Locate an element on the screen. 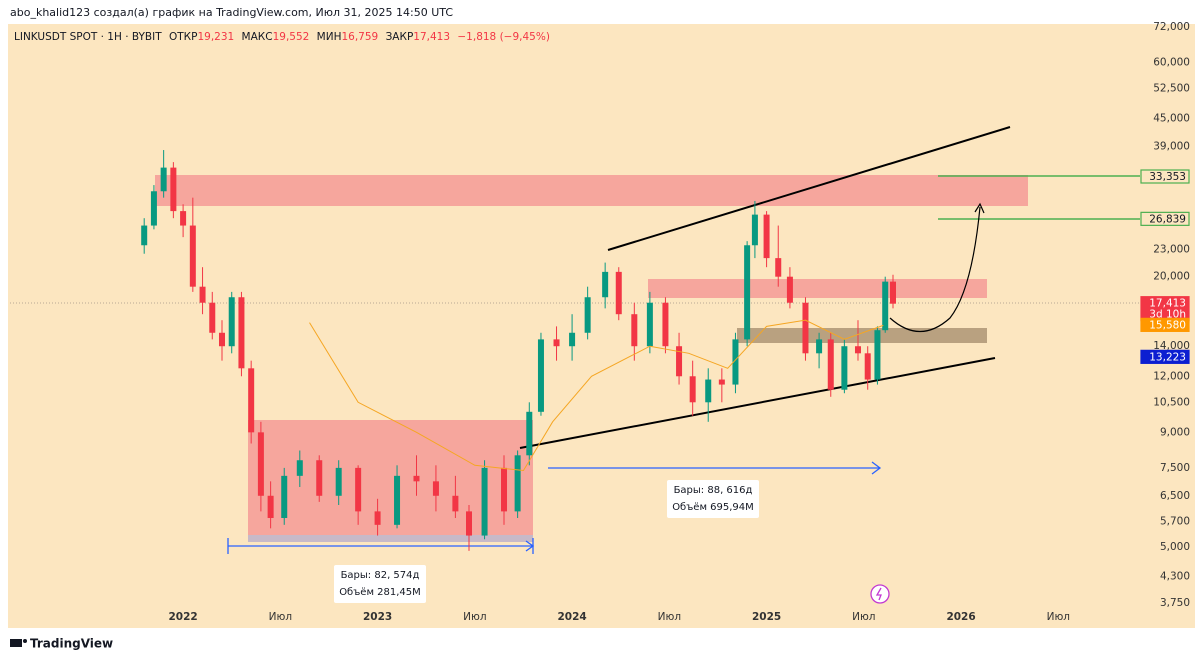 The height and width of the screenshot is (659, 1200). range-measure is located at coordinates (554, 507).